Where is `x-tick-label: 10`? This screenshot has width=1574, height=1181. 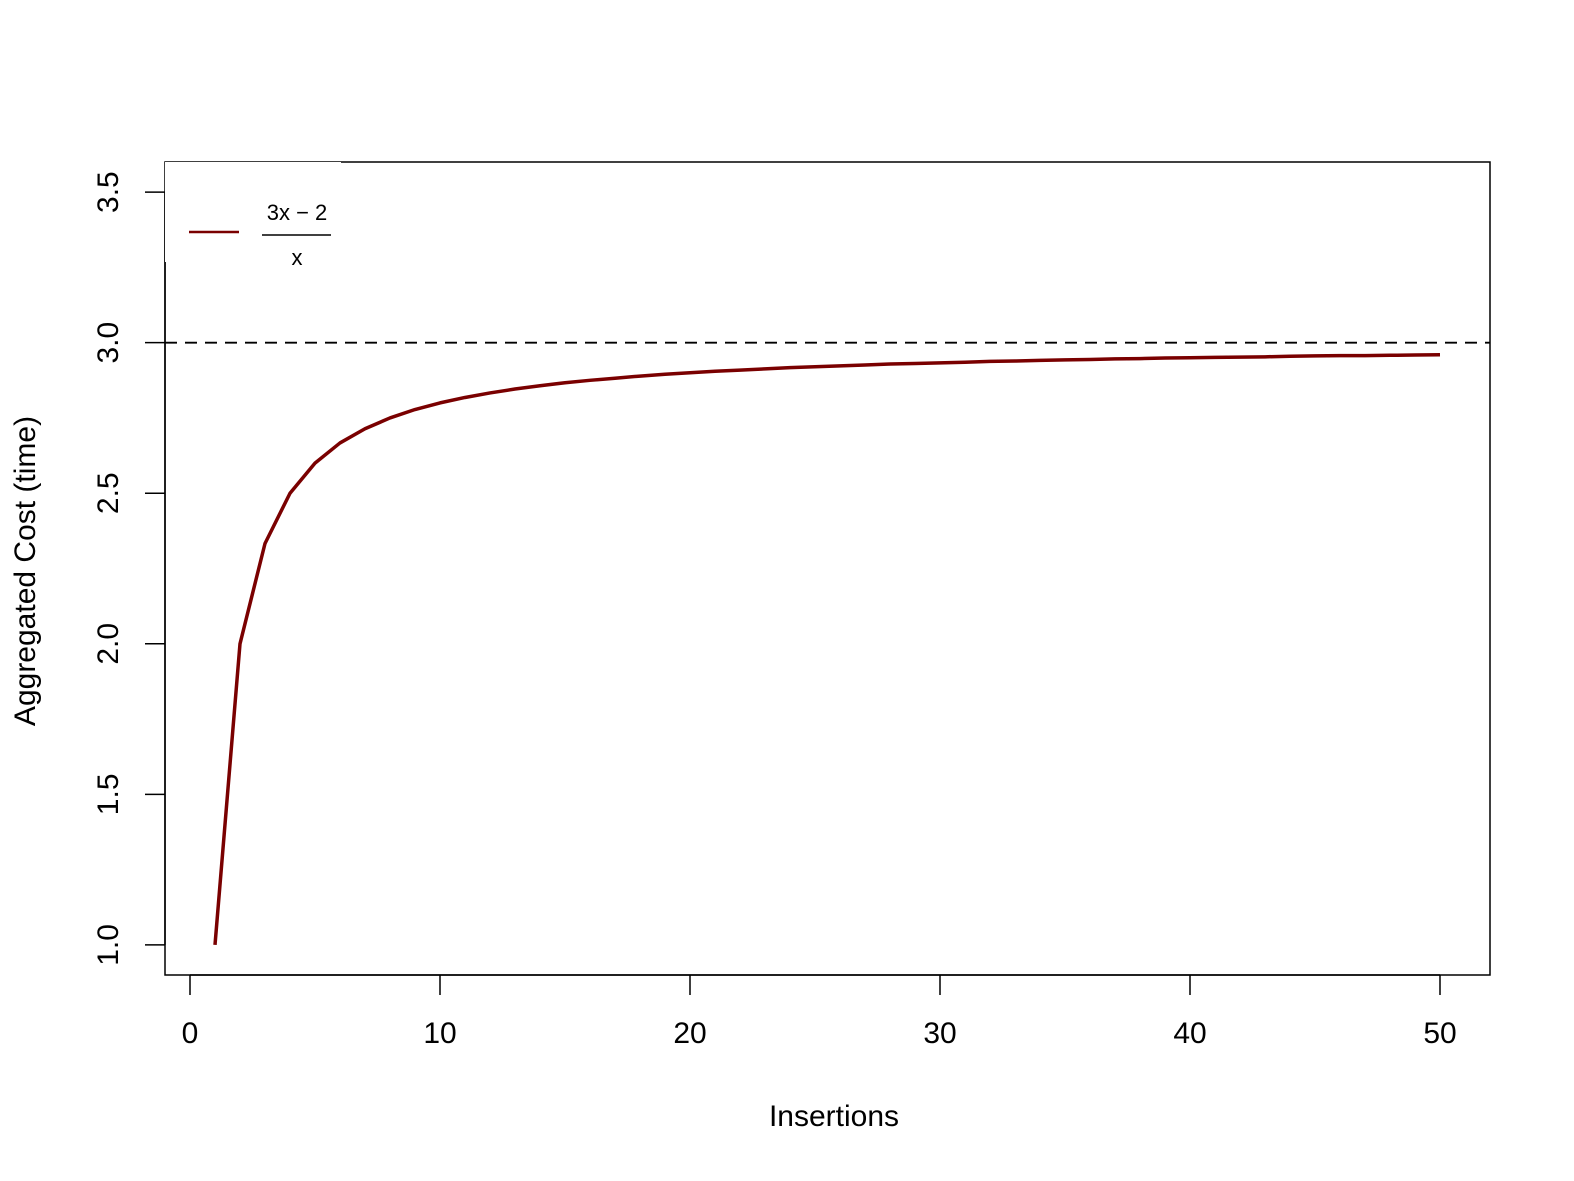 x-tick-label: 10 is located at coordinates (439, 1033).